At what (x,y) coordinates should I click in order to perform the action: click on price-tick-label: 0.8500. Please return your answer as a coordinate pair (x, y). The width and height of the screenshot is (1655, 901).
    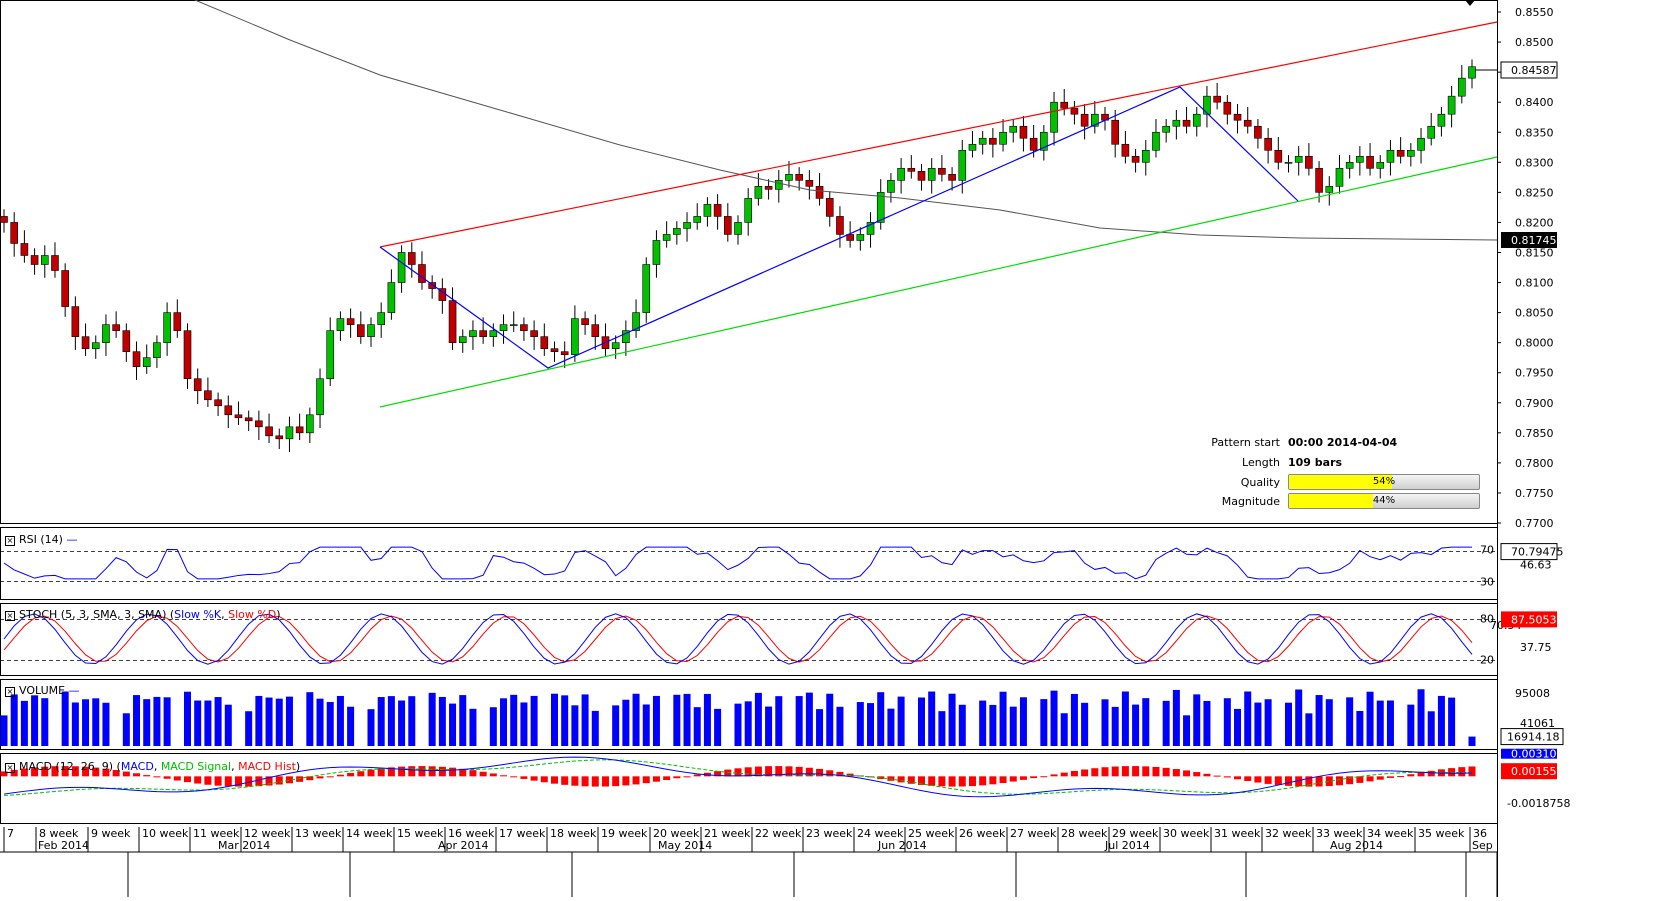
    Looking at the image, I should click on (1534, 42).